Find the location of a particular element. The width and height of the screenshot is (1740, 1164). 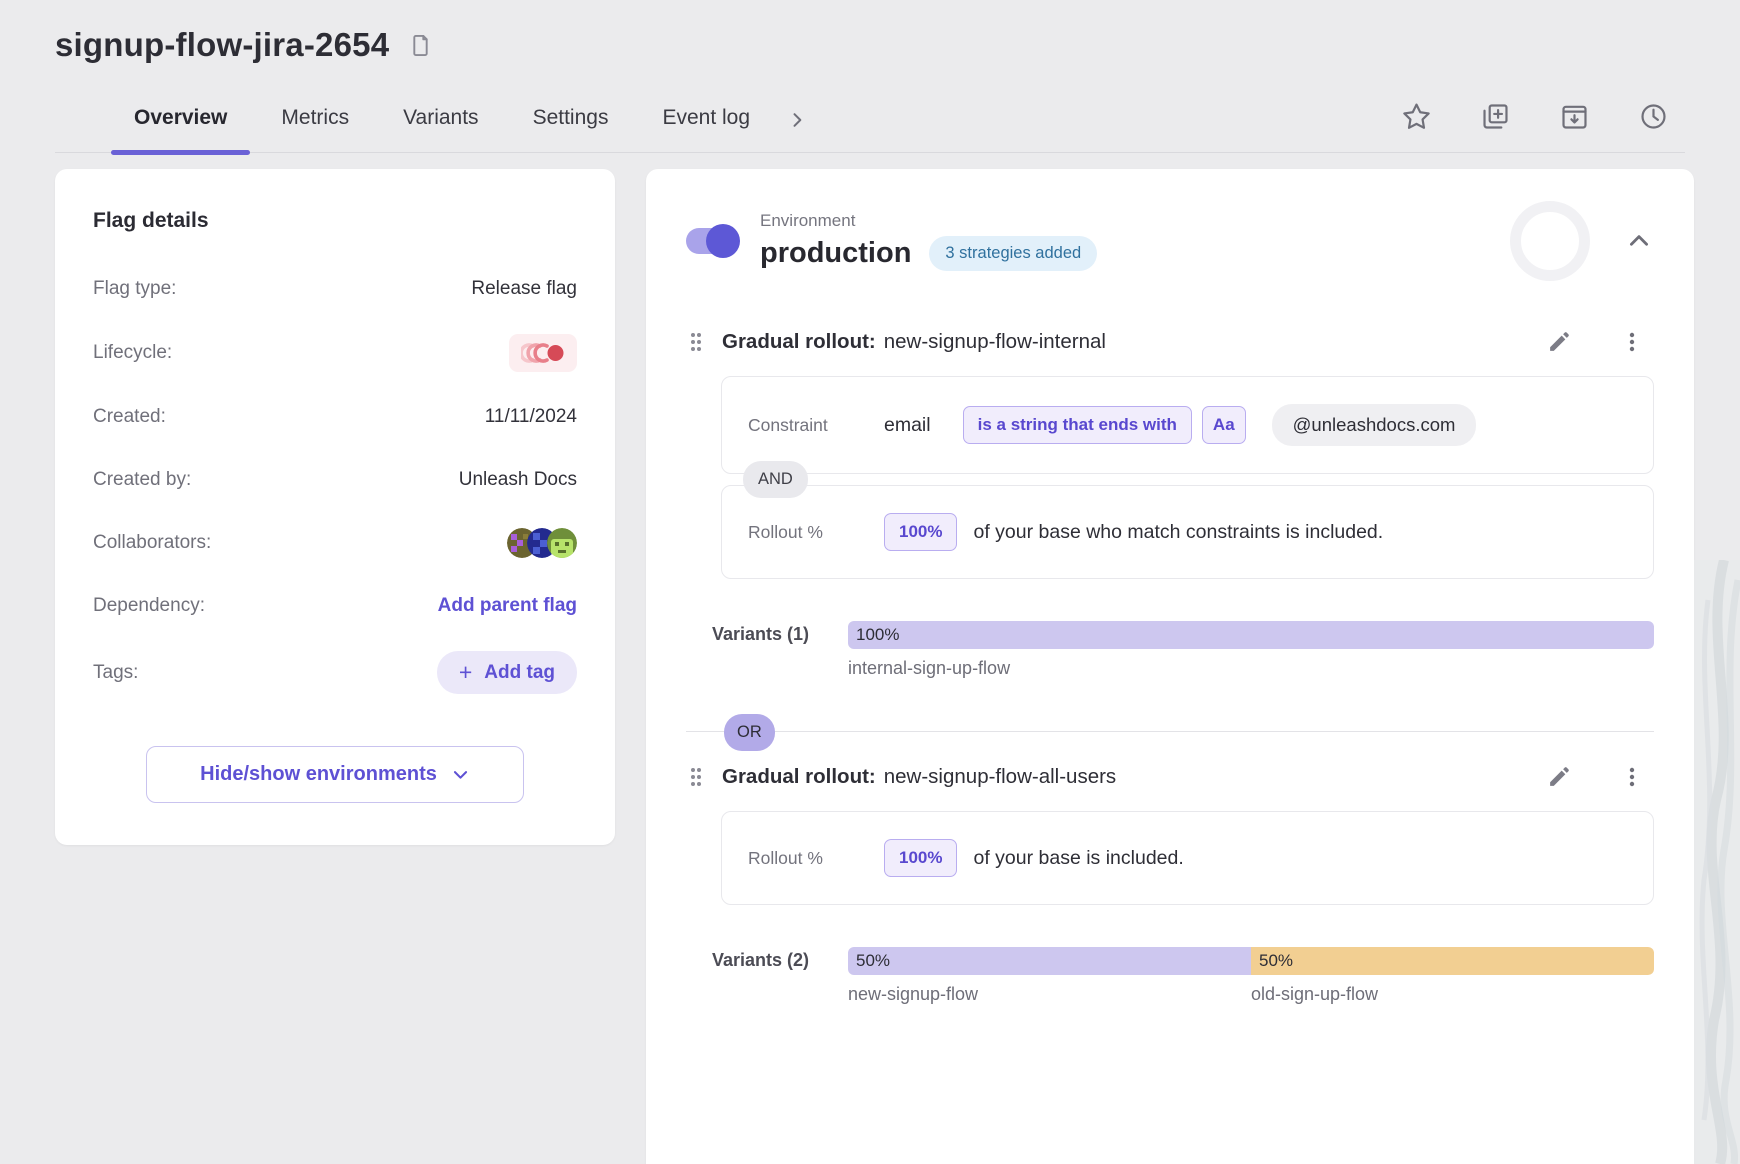

and-chip: AND is located at coordinates (775, 479).